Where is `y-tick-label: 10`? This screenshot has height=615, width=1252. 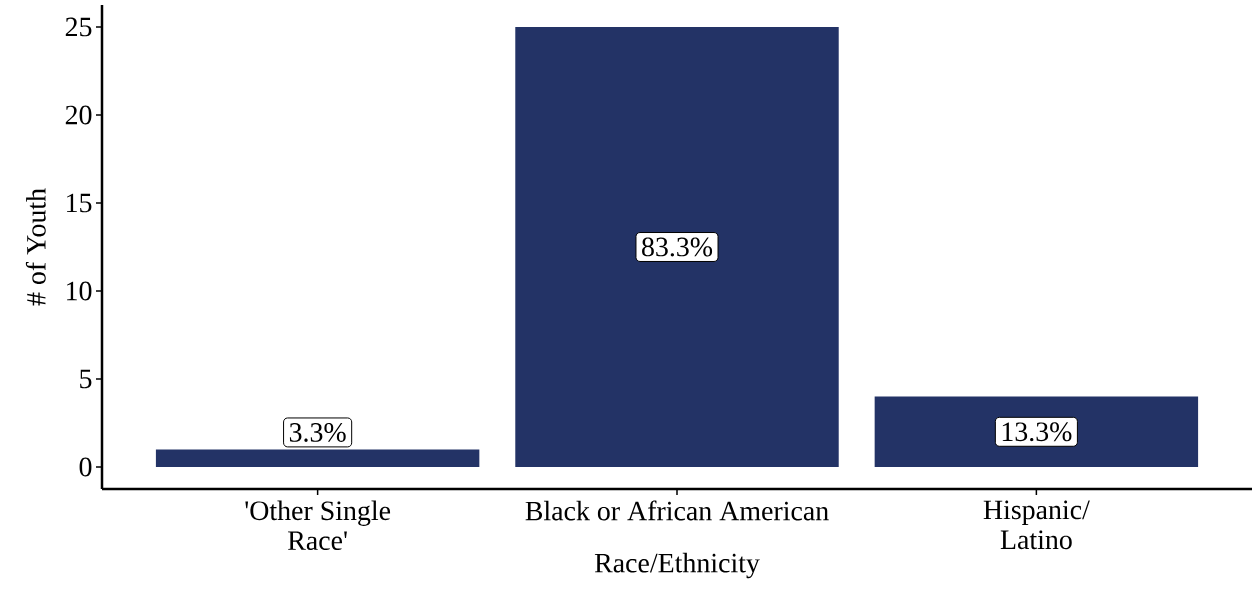
y-tick-label: 10 is located at coordinates (79, 291).